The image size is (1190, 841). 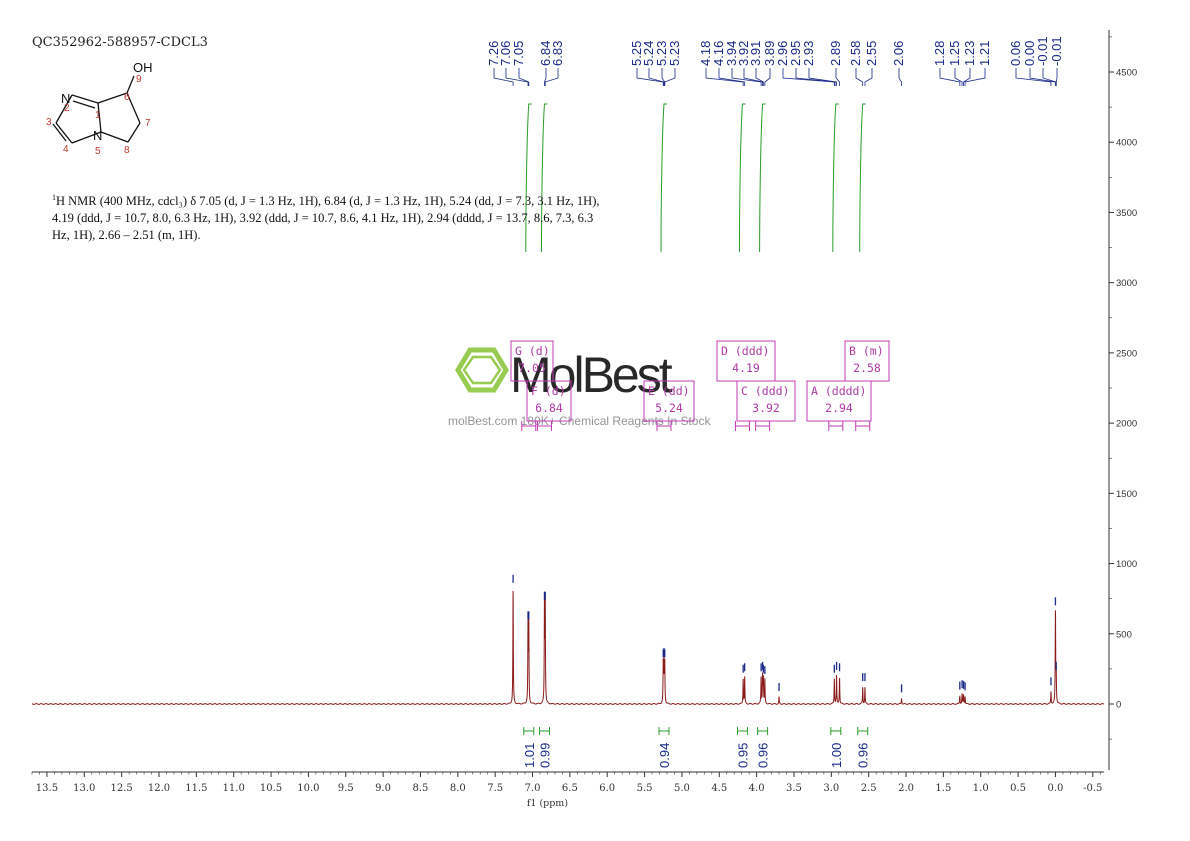 I want to click on y-tick-label: 4000, so click(x=1126, y=143).